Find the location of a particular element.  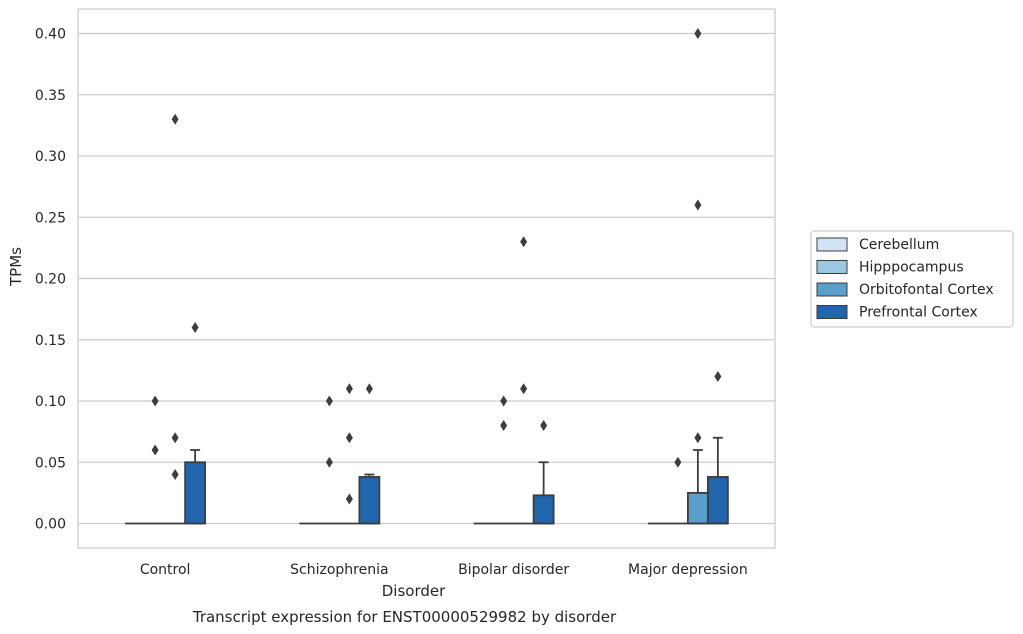

legend-item: Orbitofontal Cortex is located at coordinates (905, 290).